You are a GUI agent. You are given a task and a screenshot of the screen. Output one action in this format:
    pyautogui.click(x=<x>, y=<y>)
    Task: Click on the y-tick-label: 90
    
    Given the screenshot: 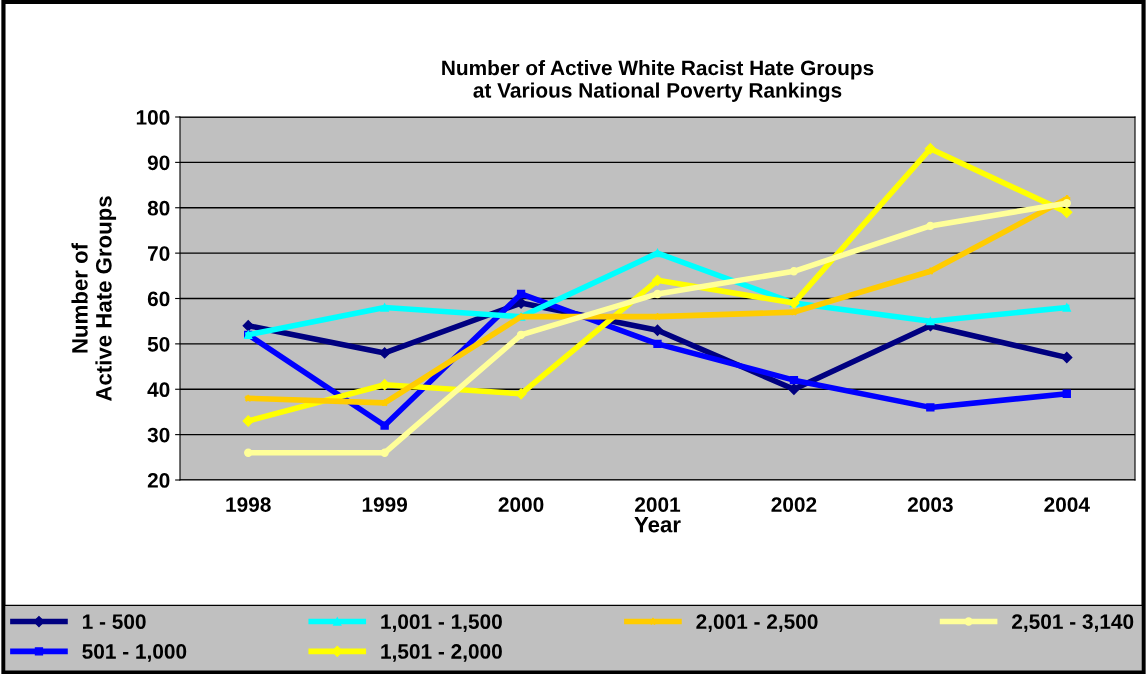 What is the action you would take?
    pyautogui.click(x=158, y=163)
    